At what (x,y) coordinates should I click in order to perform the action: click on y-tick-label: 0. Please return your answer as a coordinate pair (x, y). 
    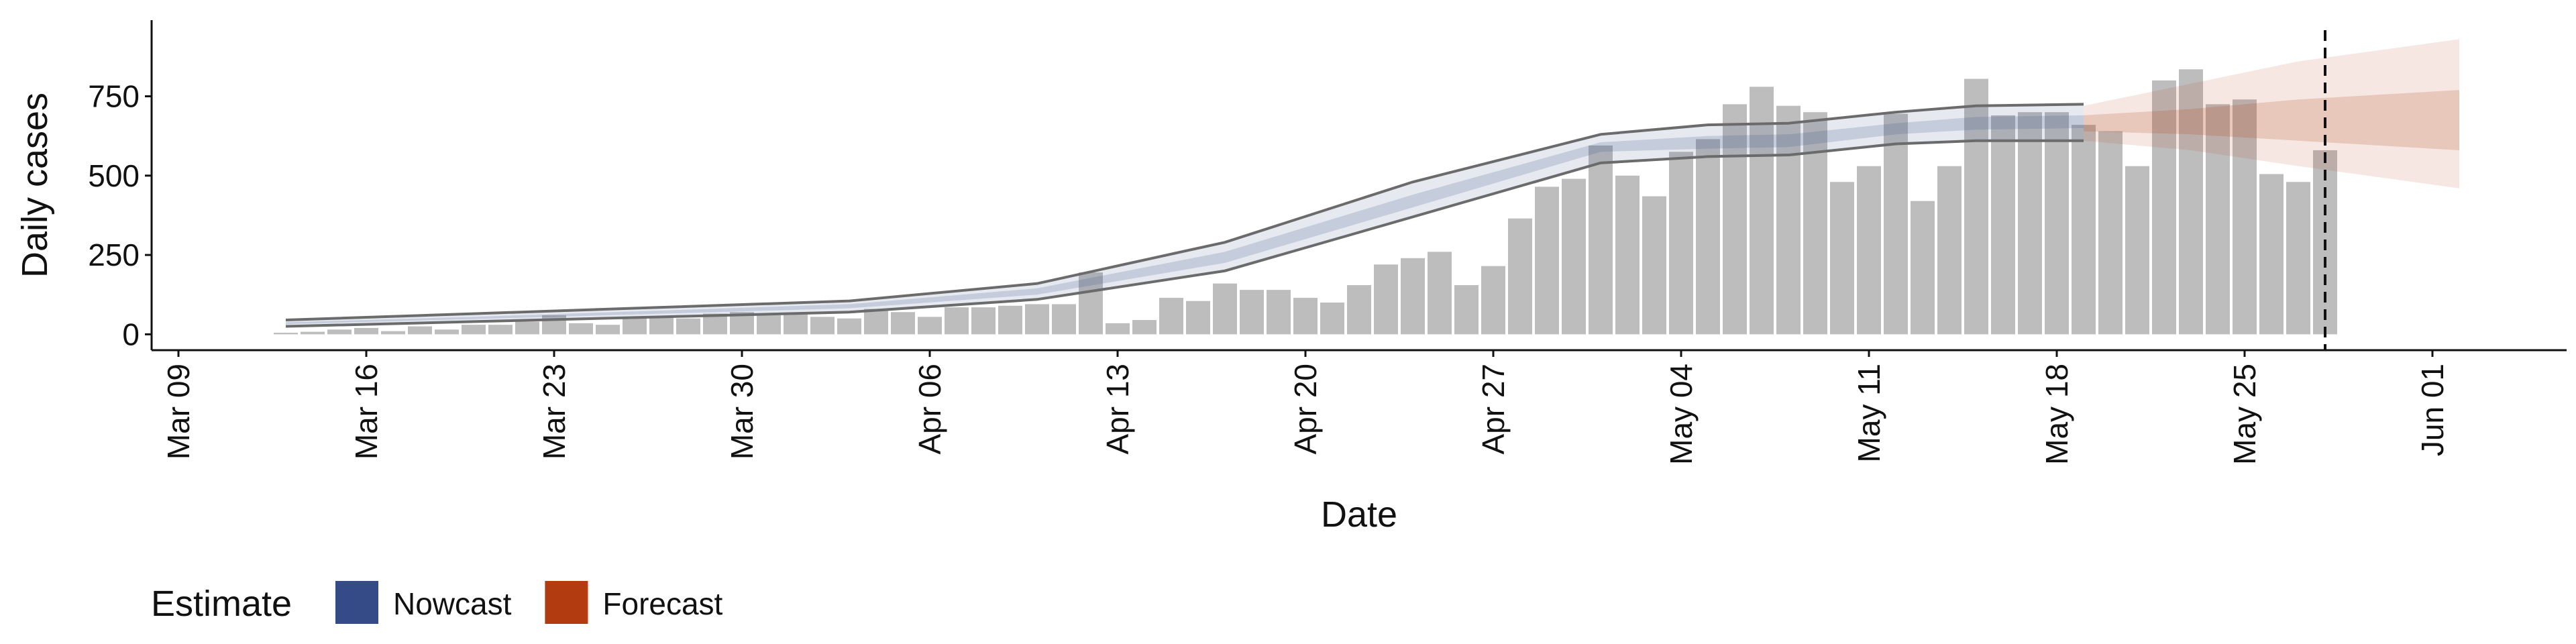
    Looking at the image, I should click on (131, 334).